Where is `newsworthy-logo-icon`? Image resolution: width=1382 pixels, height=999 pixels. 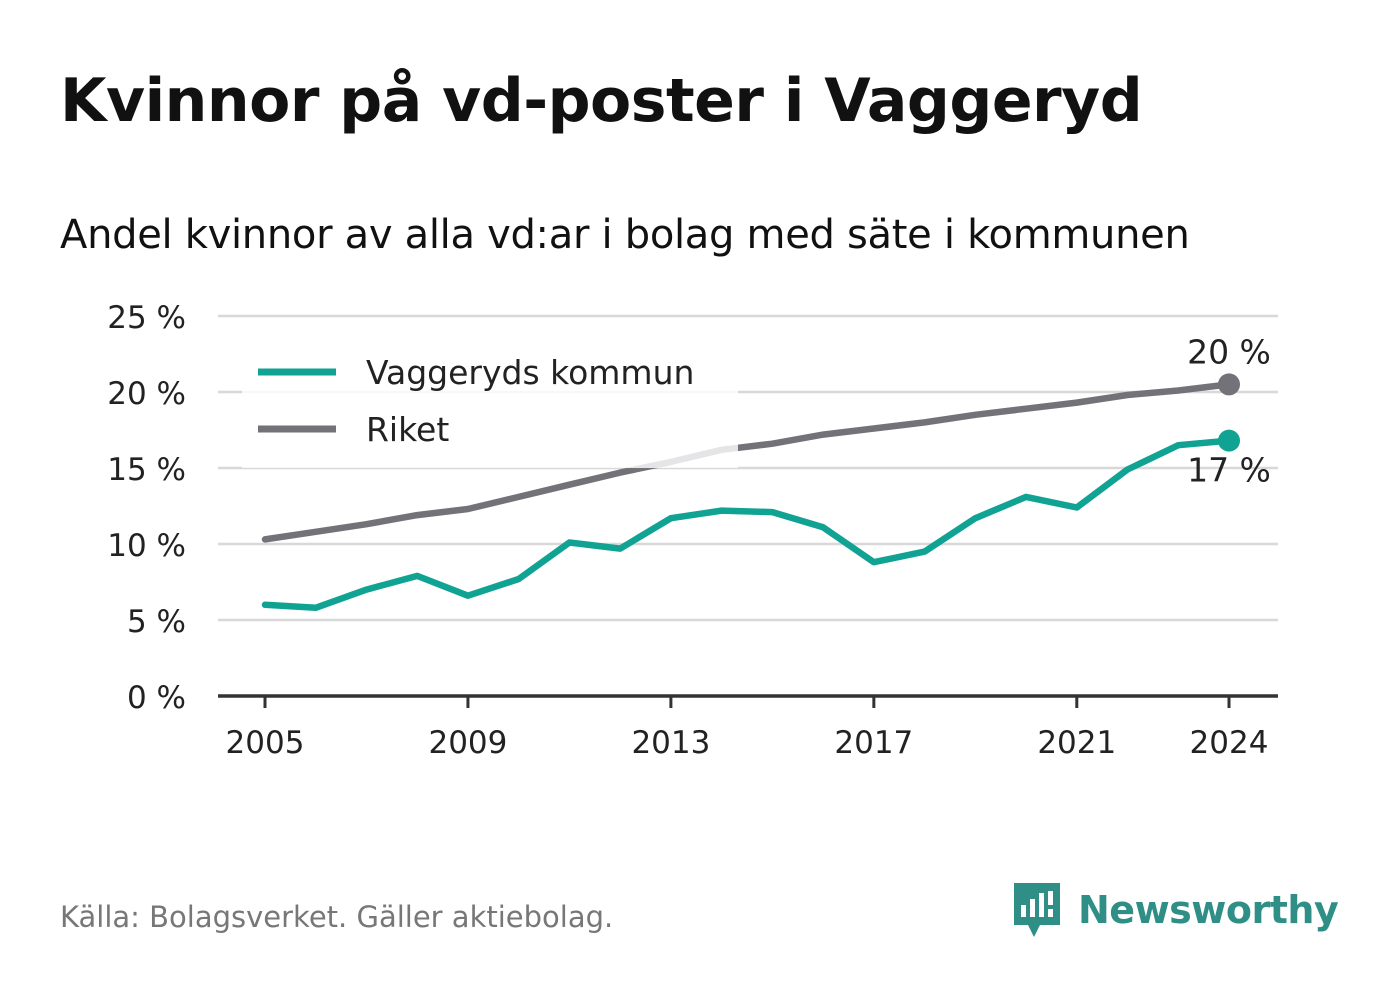
newsworthy-logo-icon is located at coordinates (1037, 910).